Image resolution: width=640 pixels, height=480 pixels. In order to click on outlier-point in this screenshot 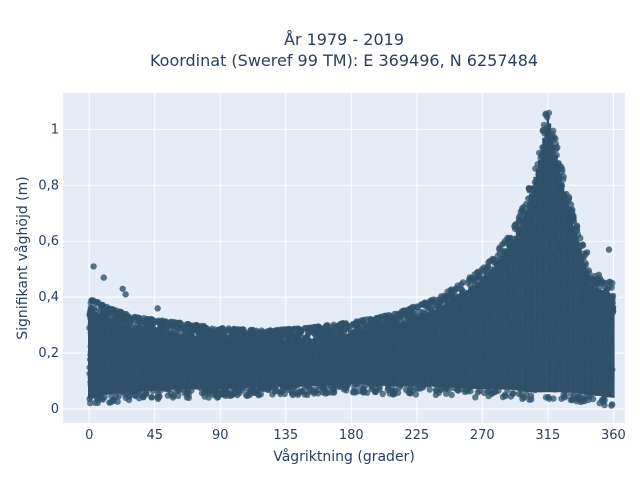, I will do `click(125, 294)`.